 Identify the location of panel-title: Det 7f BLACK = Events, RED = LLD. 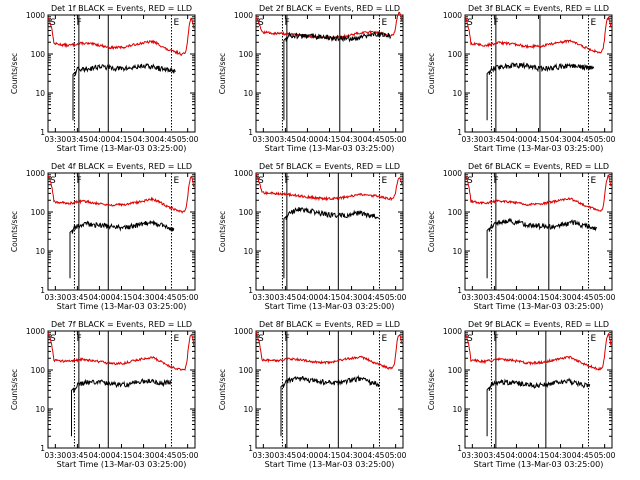
(121, 324).